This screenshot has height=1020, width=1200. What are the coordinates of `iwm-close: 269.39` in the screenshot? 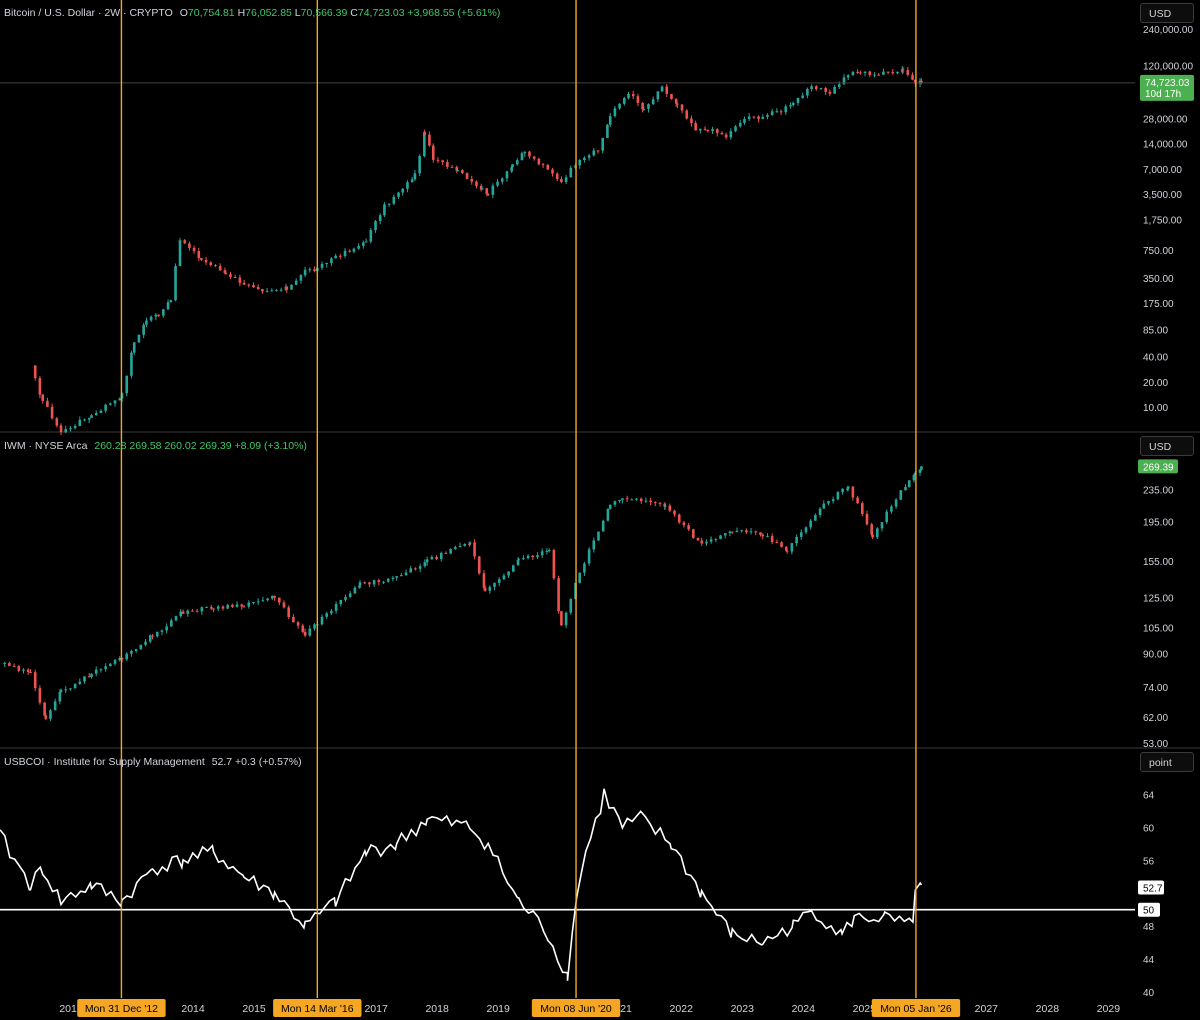 It's located at (215, 446).